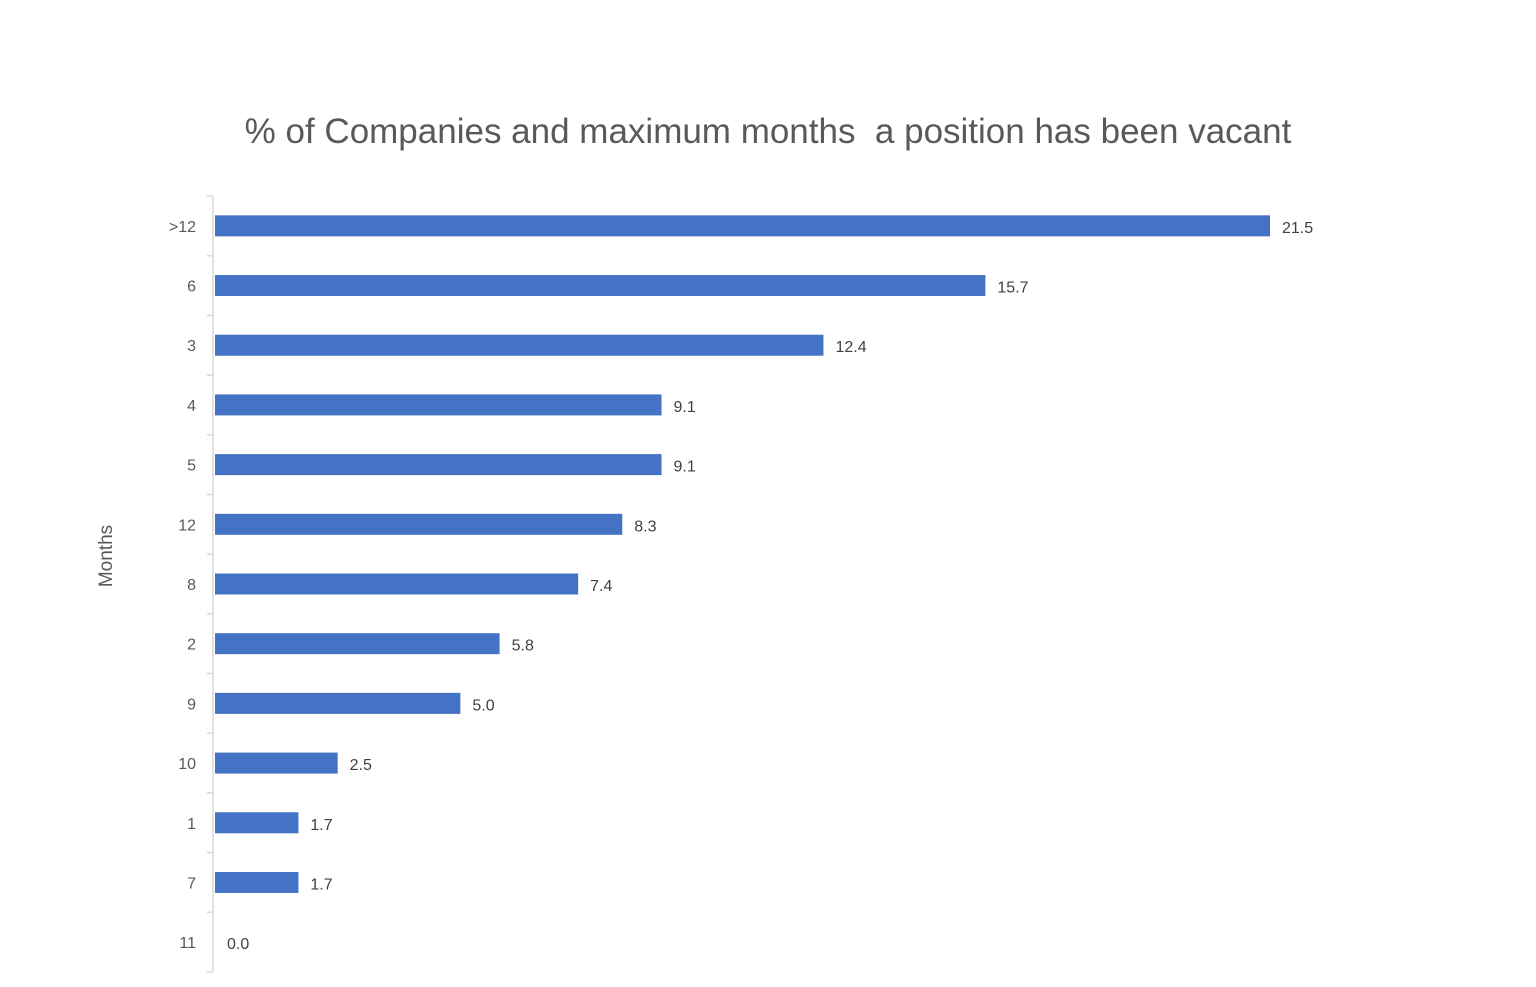 This screenshot has height=987, width=1536. I want to click on data-label: 2.5, so click(361, 765).